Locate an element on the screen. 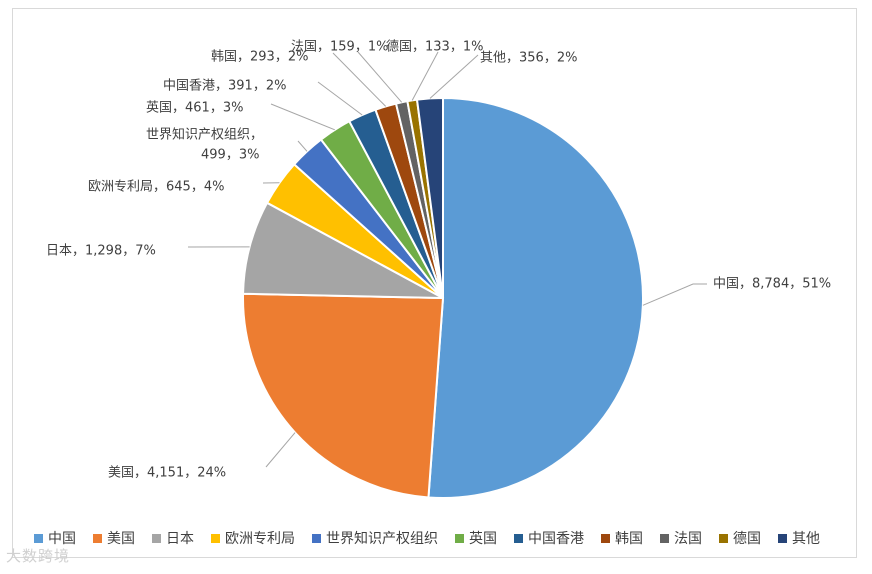 The width and height of the screenshot is (872, 574). data-label-1: 美国，4,151，24% is located at coordinates (167, 473).